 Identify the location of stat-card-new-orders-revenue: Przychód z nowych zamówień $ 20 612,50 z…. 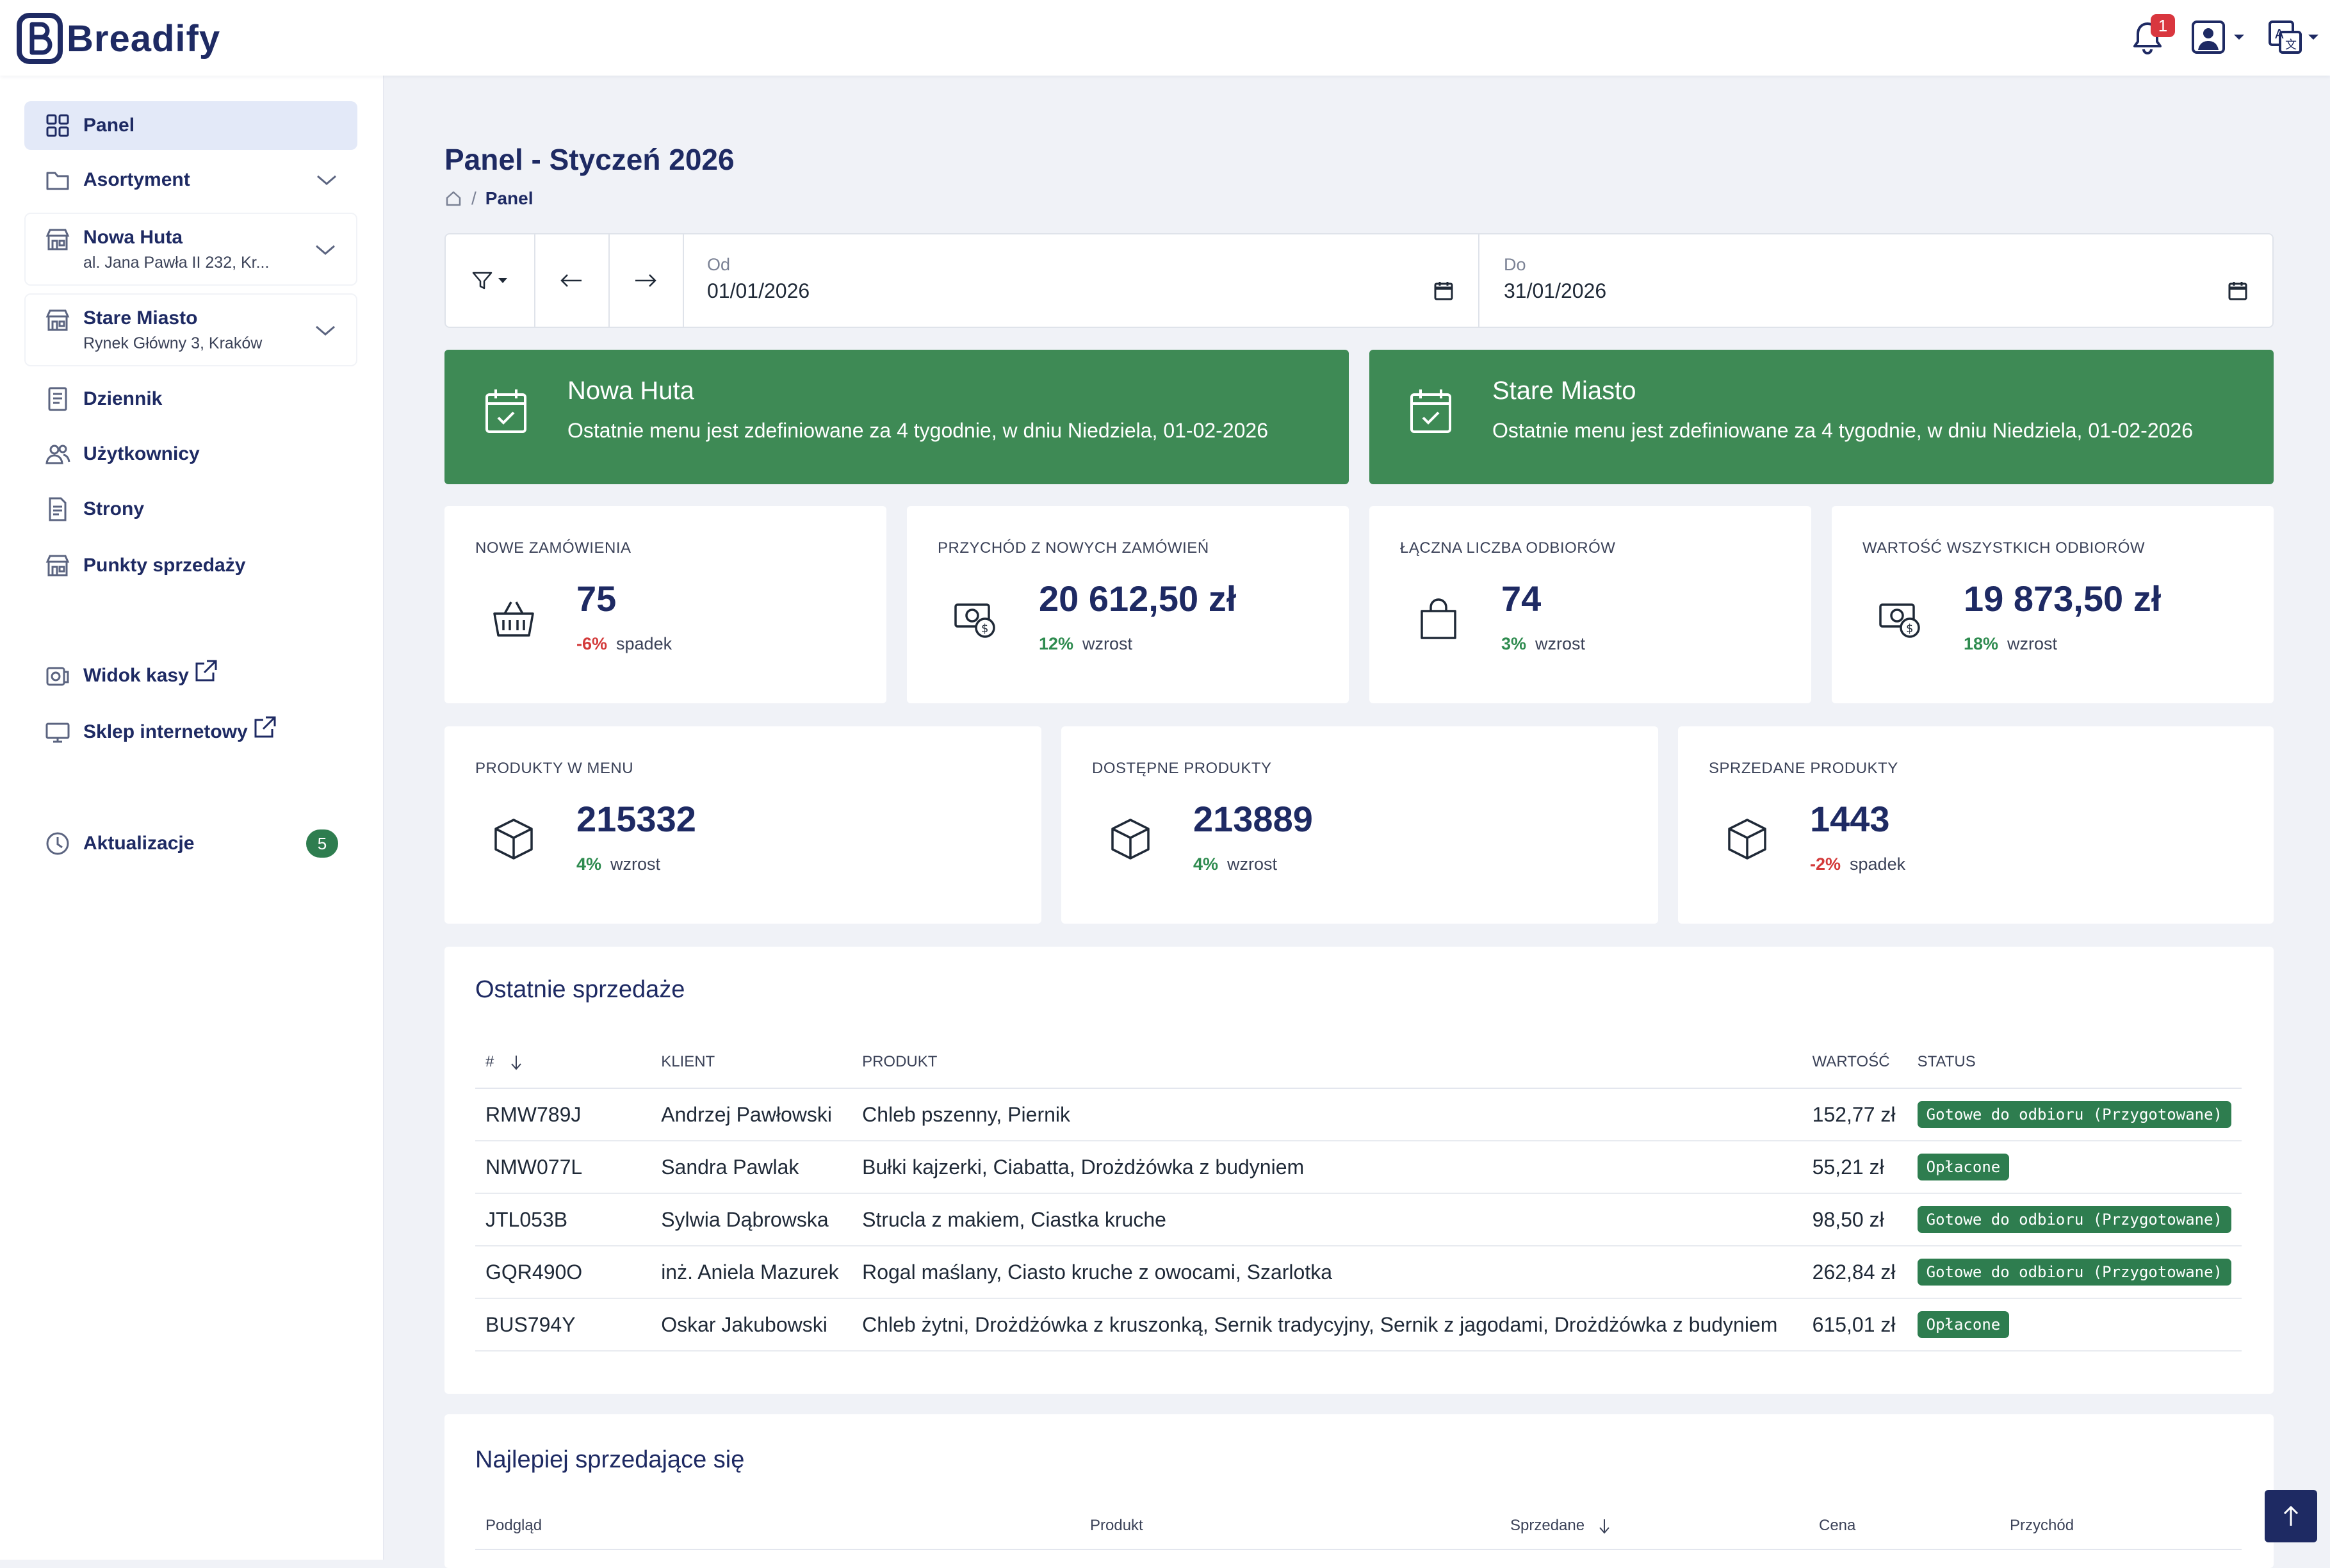
(1128, 604).